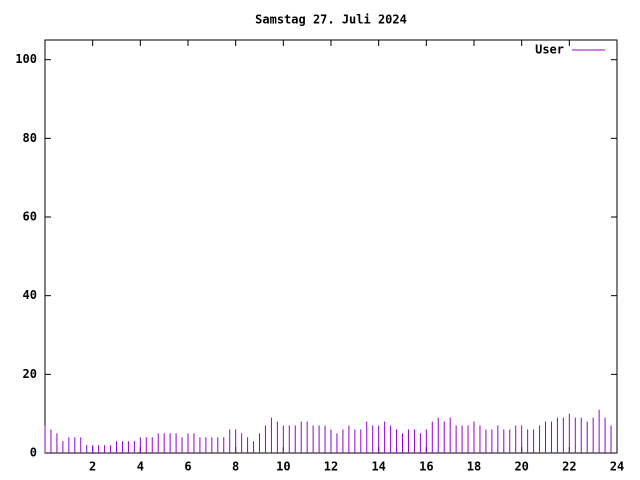 The height and width of the screenshot is (480, 640). Describe the element at coordinates (140, 467) in the screenshot. I see `x-tick-label: 4` at that location.